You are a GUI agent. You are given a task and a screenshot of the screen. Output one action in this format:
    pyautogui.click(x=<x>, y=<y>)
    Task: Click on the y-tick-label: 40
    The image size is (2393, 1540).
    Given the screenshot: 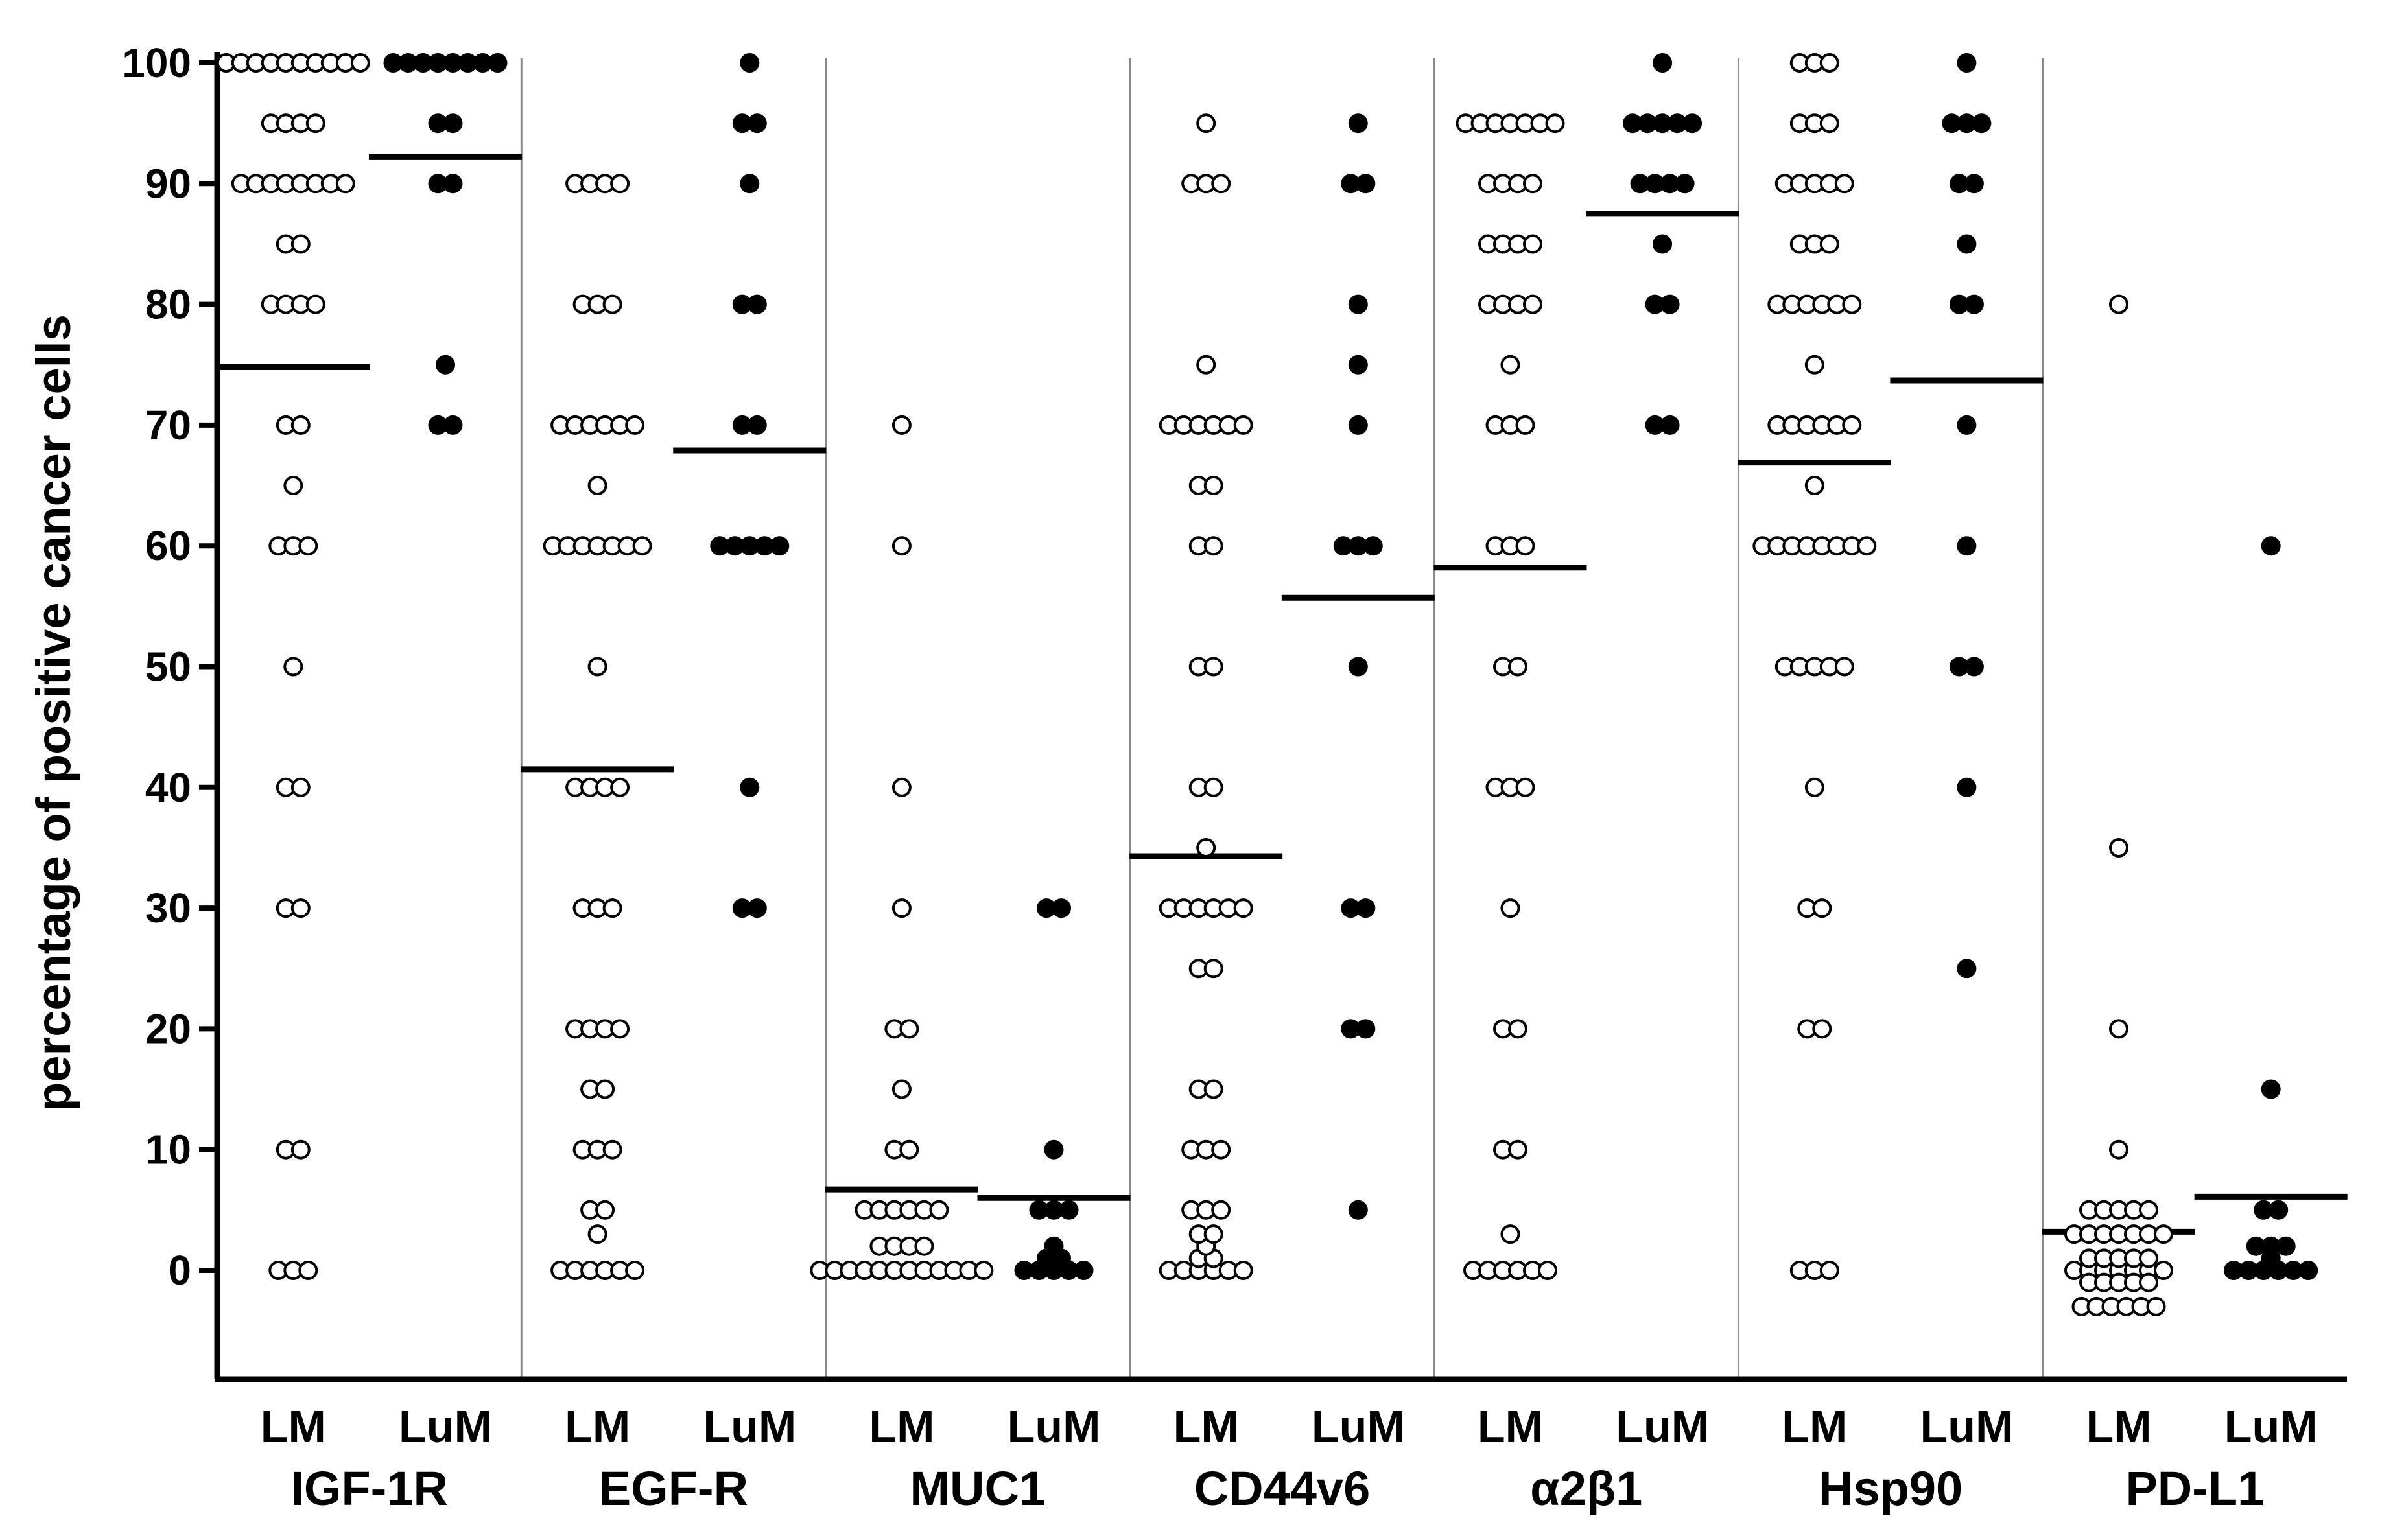 What is the action you would take?
    pyautogui.click(x=168, y=787)
    